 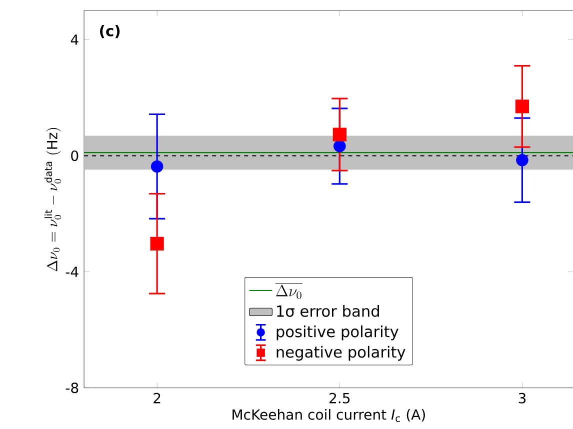 I want to click on y-tick-label: -4, so click(x=72, y=271).